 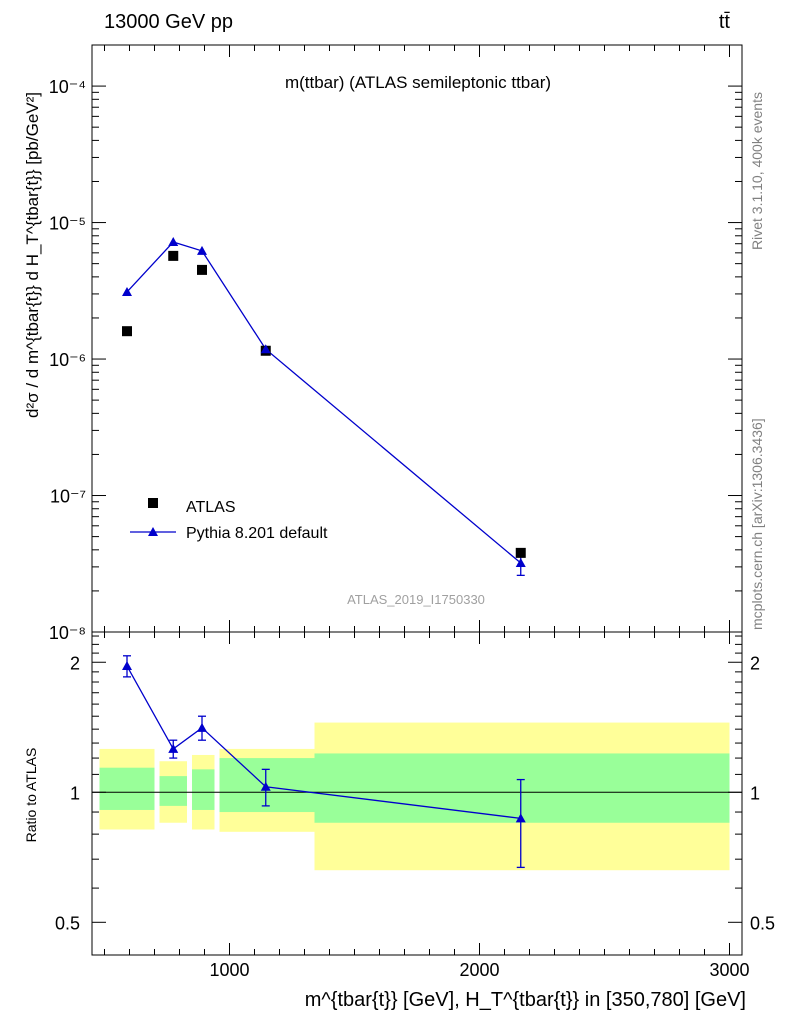 What do you see at coordinates (762, 923) in the screenshot?
I see `ratio-y-tick-label-right: 0.5` at bounding box center [762, 923].